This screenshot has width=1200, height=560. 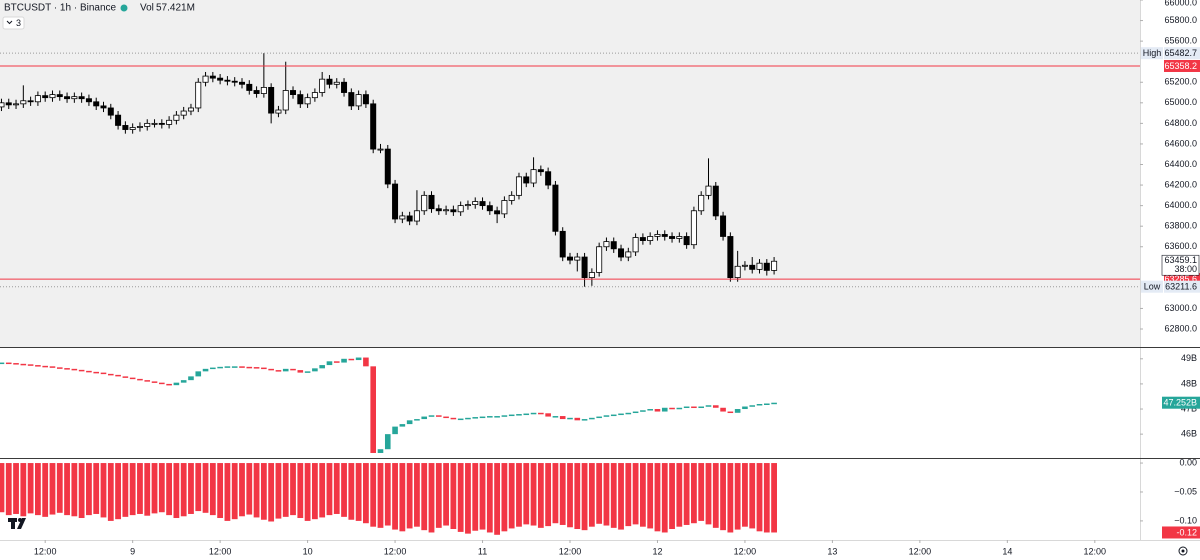 I want to click on y-tick-label: 64600.0, so click(x=1180, y=143).